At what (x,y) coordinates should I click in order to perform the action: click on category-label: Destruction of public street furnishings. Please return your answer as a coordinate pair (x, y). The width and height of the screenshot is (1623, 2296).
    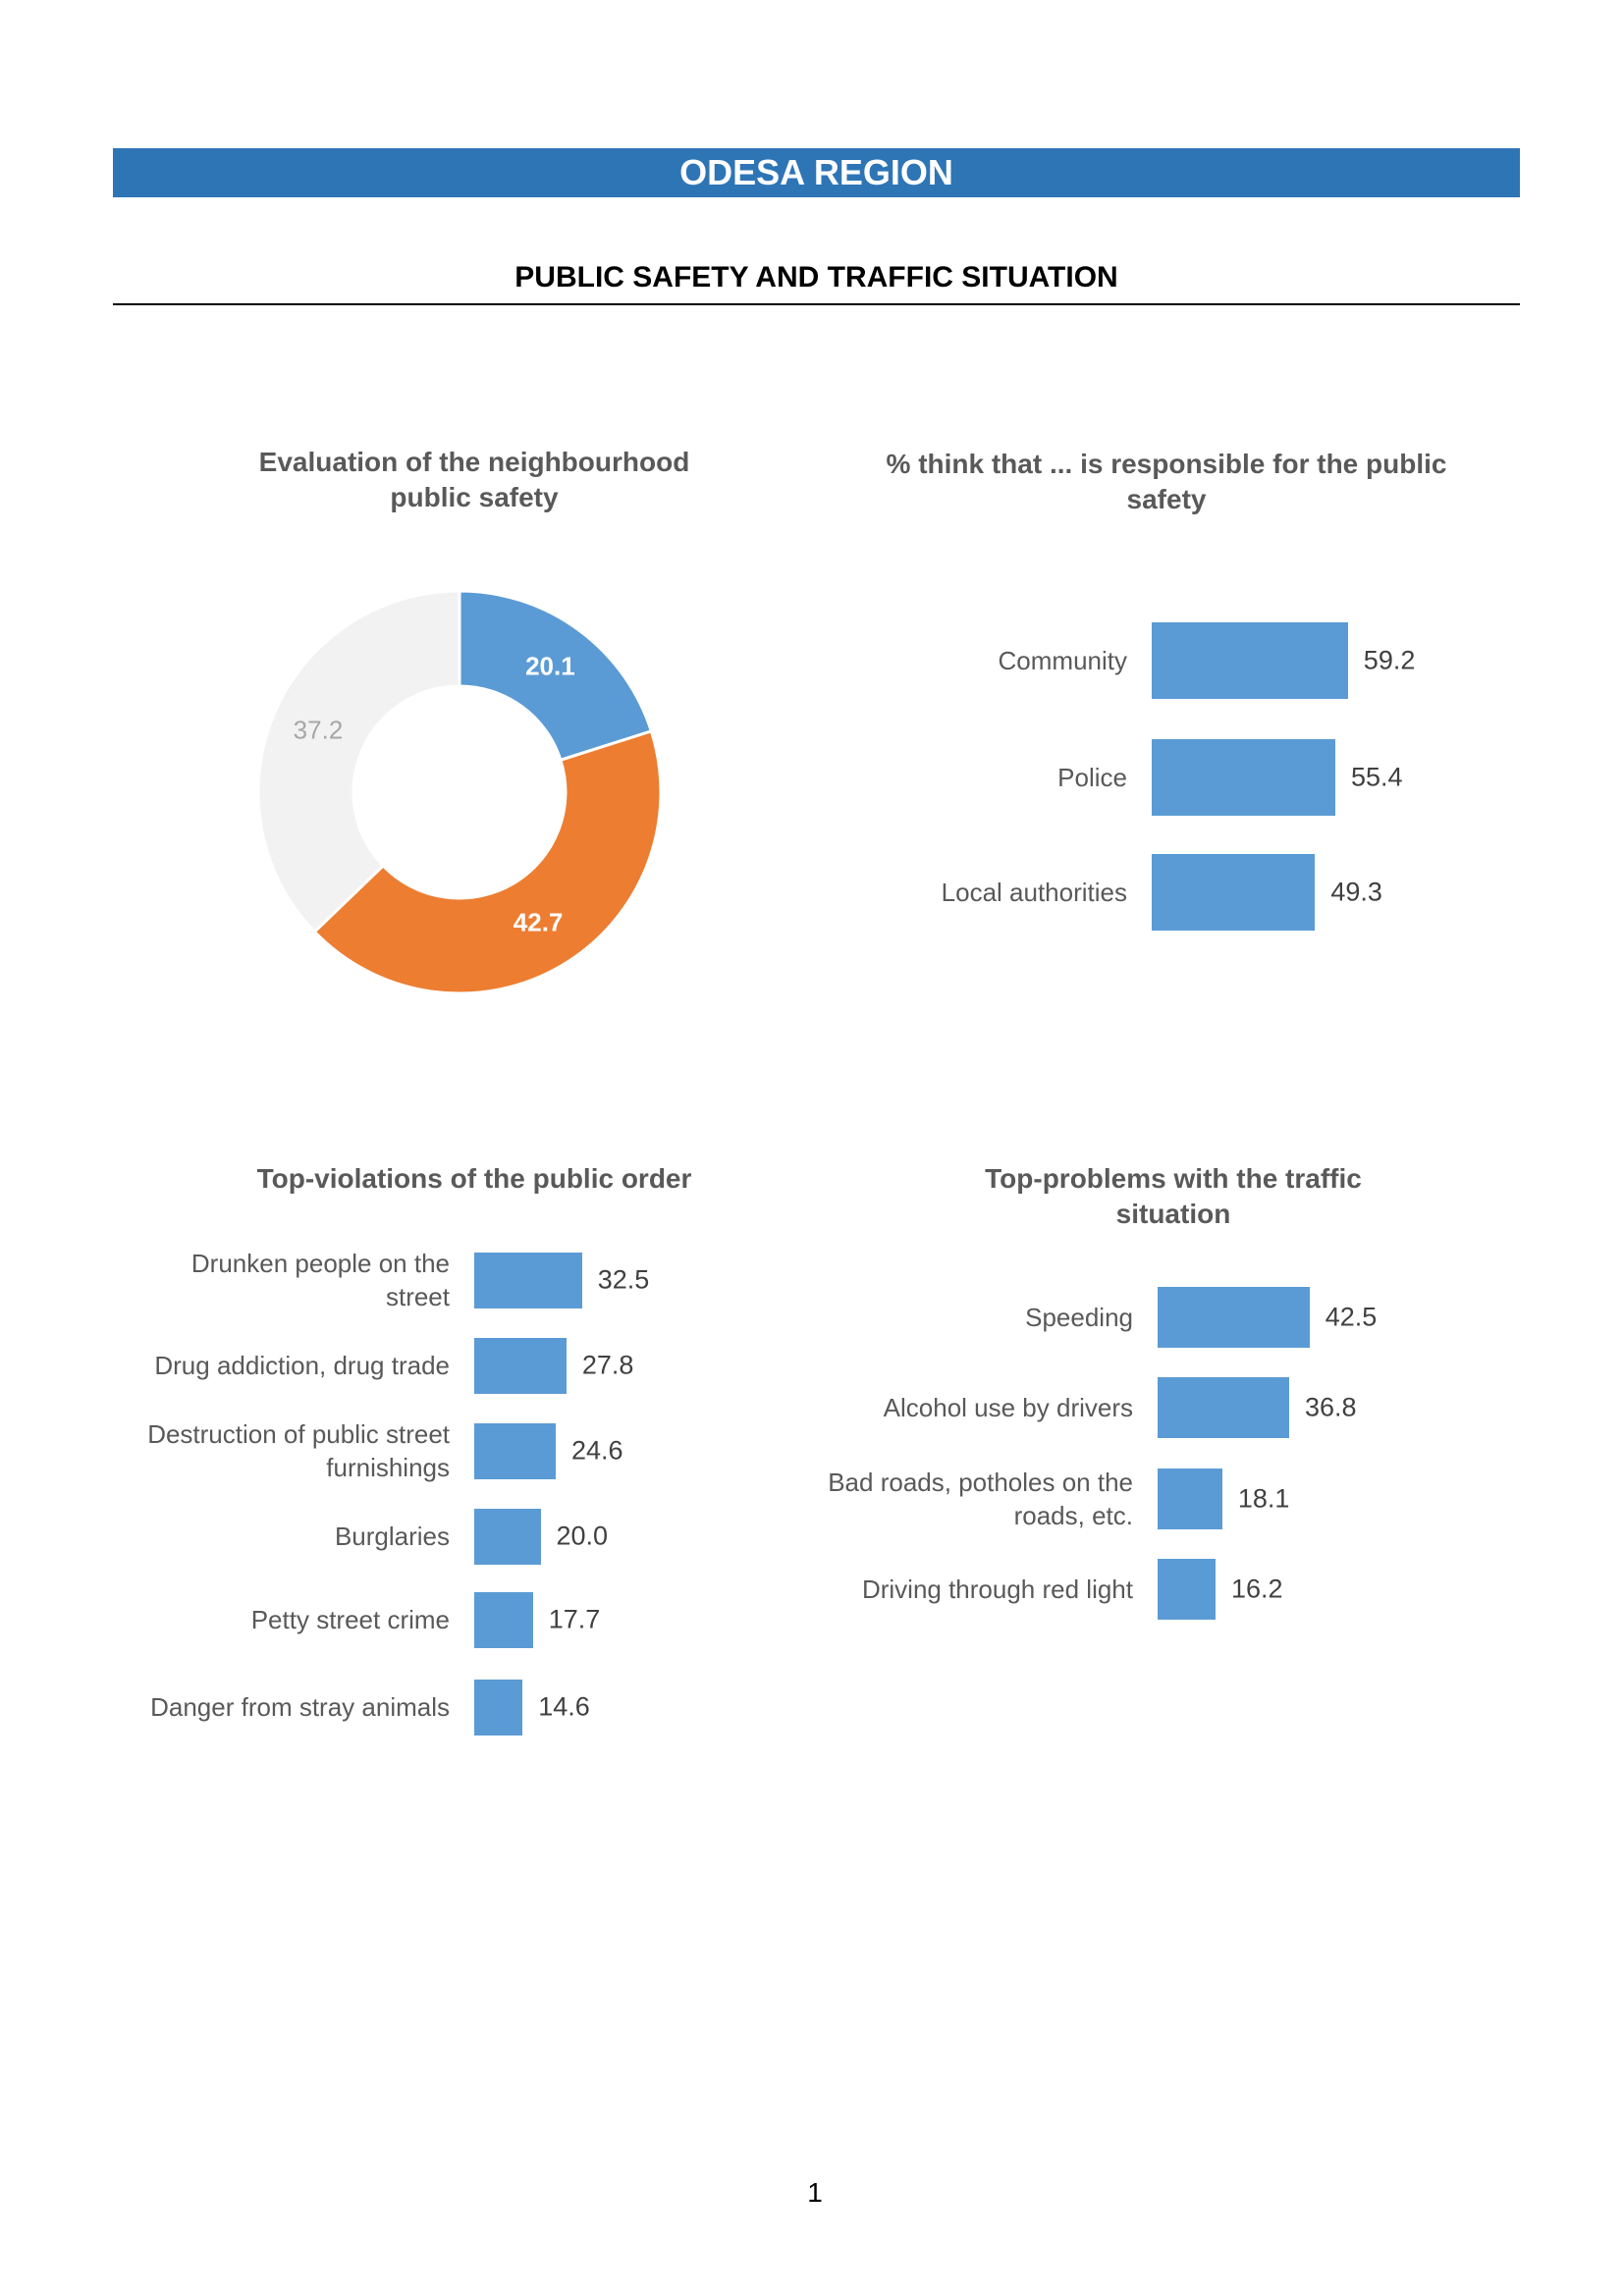
    Looking at the image, I should click on (298, 1450).